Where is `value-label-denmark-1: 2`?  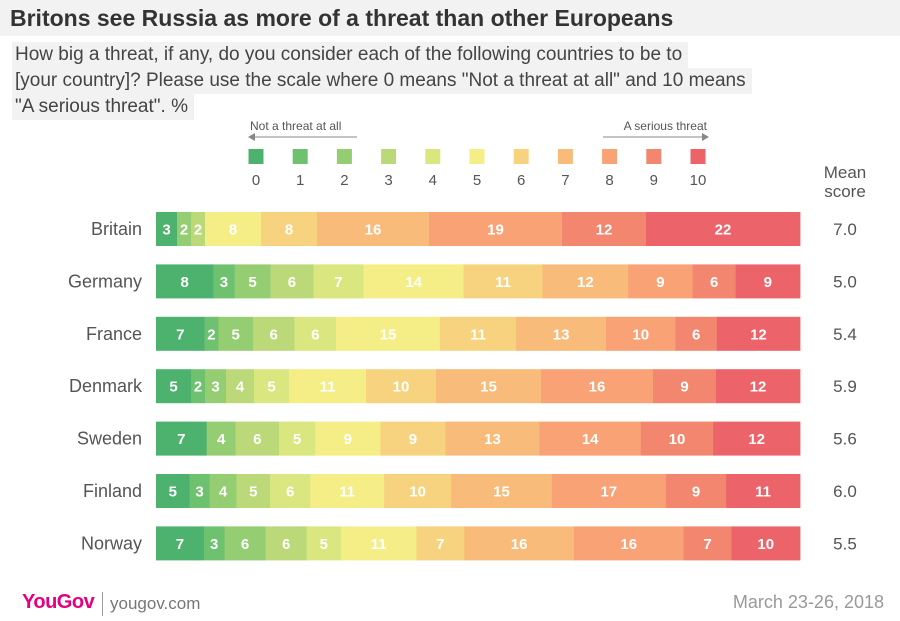
value-label-denmark-1: 2 is located at coordinates (198, 387).